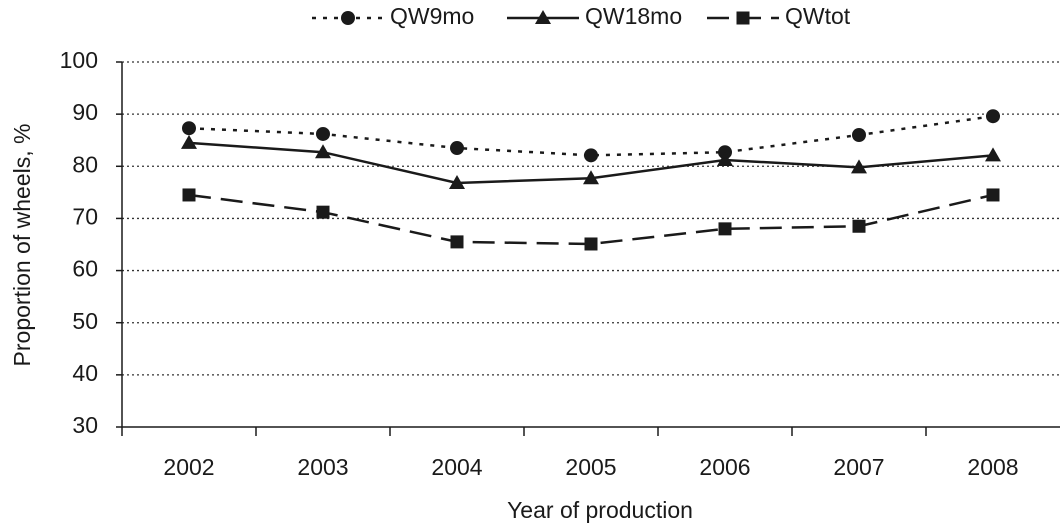 The height and width of the screenshot is (529, 1062). What do you see at coordinates (85, 425) in the screenshot?
I see `y-tick-label: 30` at bounding box center [85, 425].